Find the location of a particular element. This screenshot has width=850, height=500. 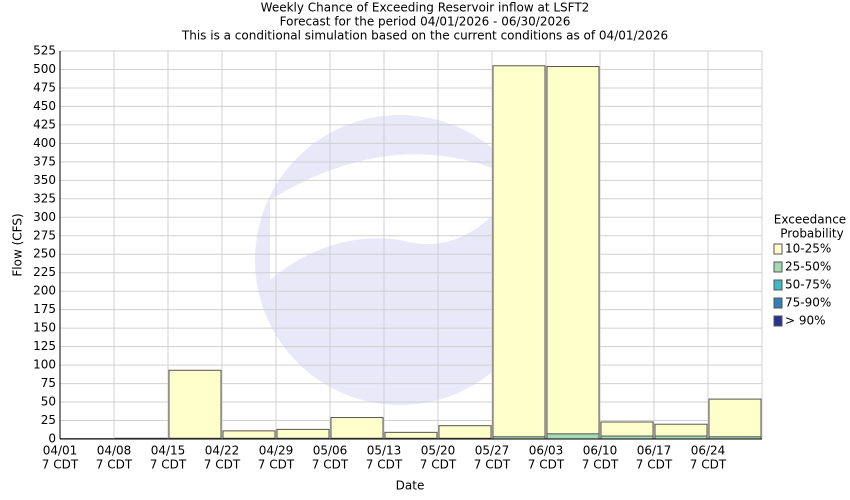

x-tick-label: 06/03 is located at coordinates (546, 451).